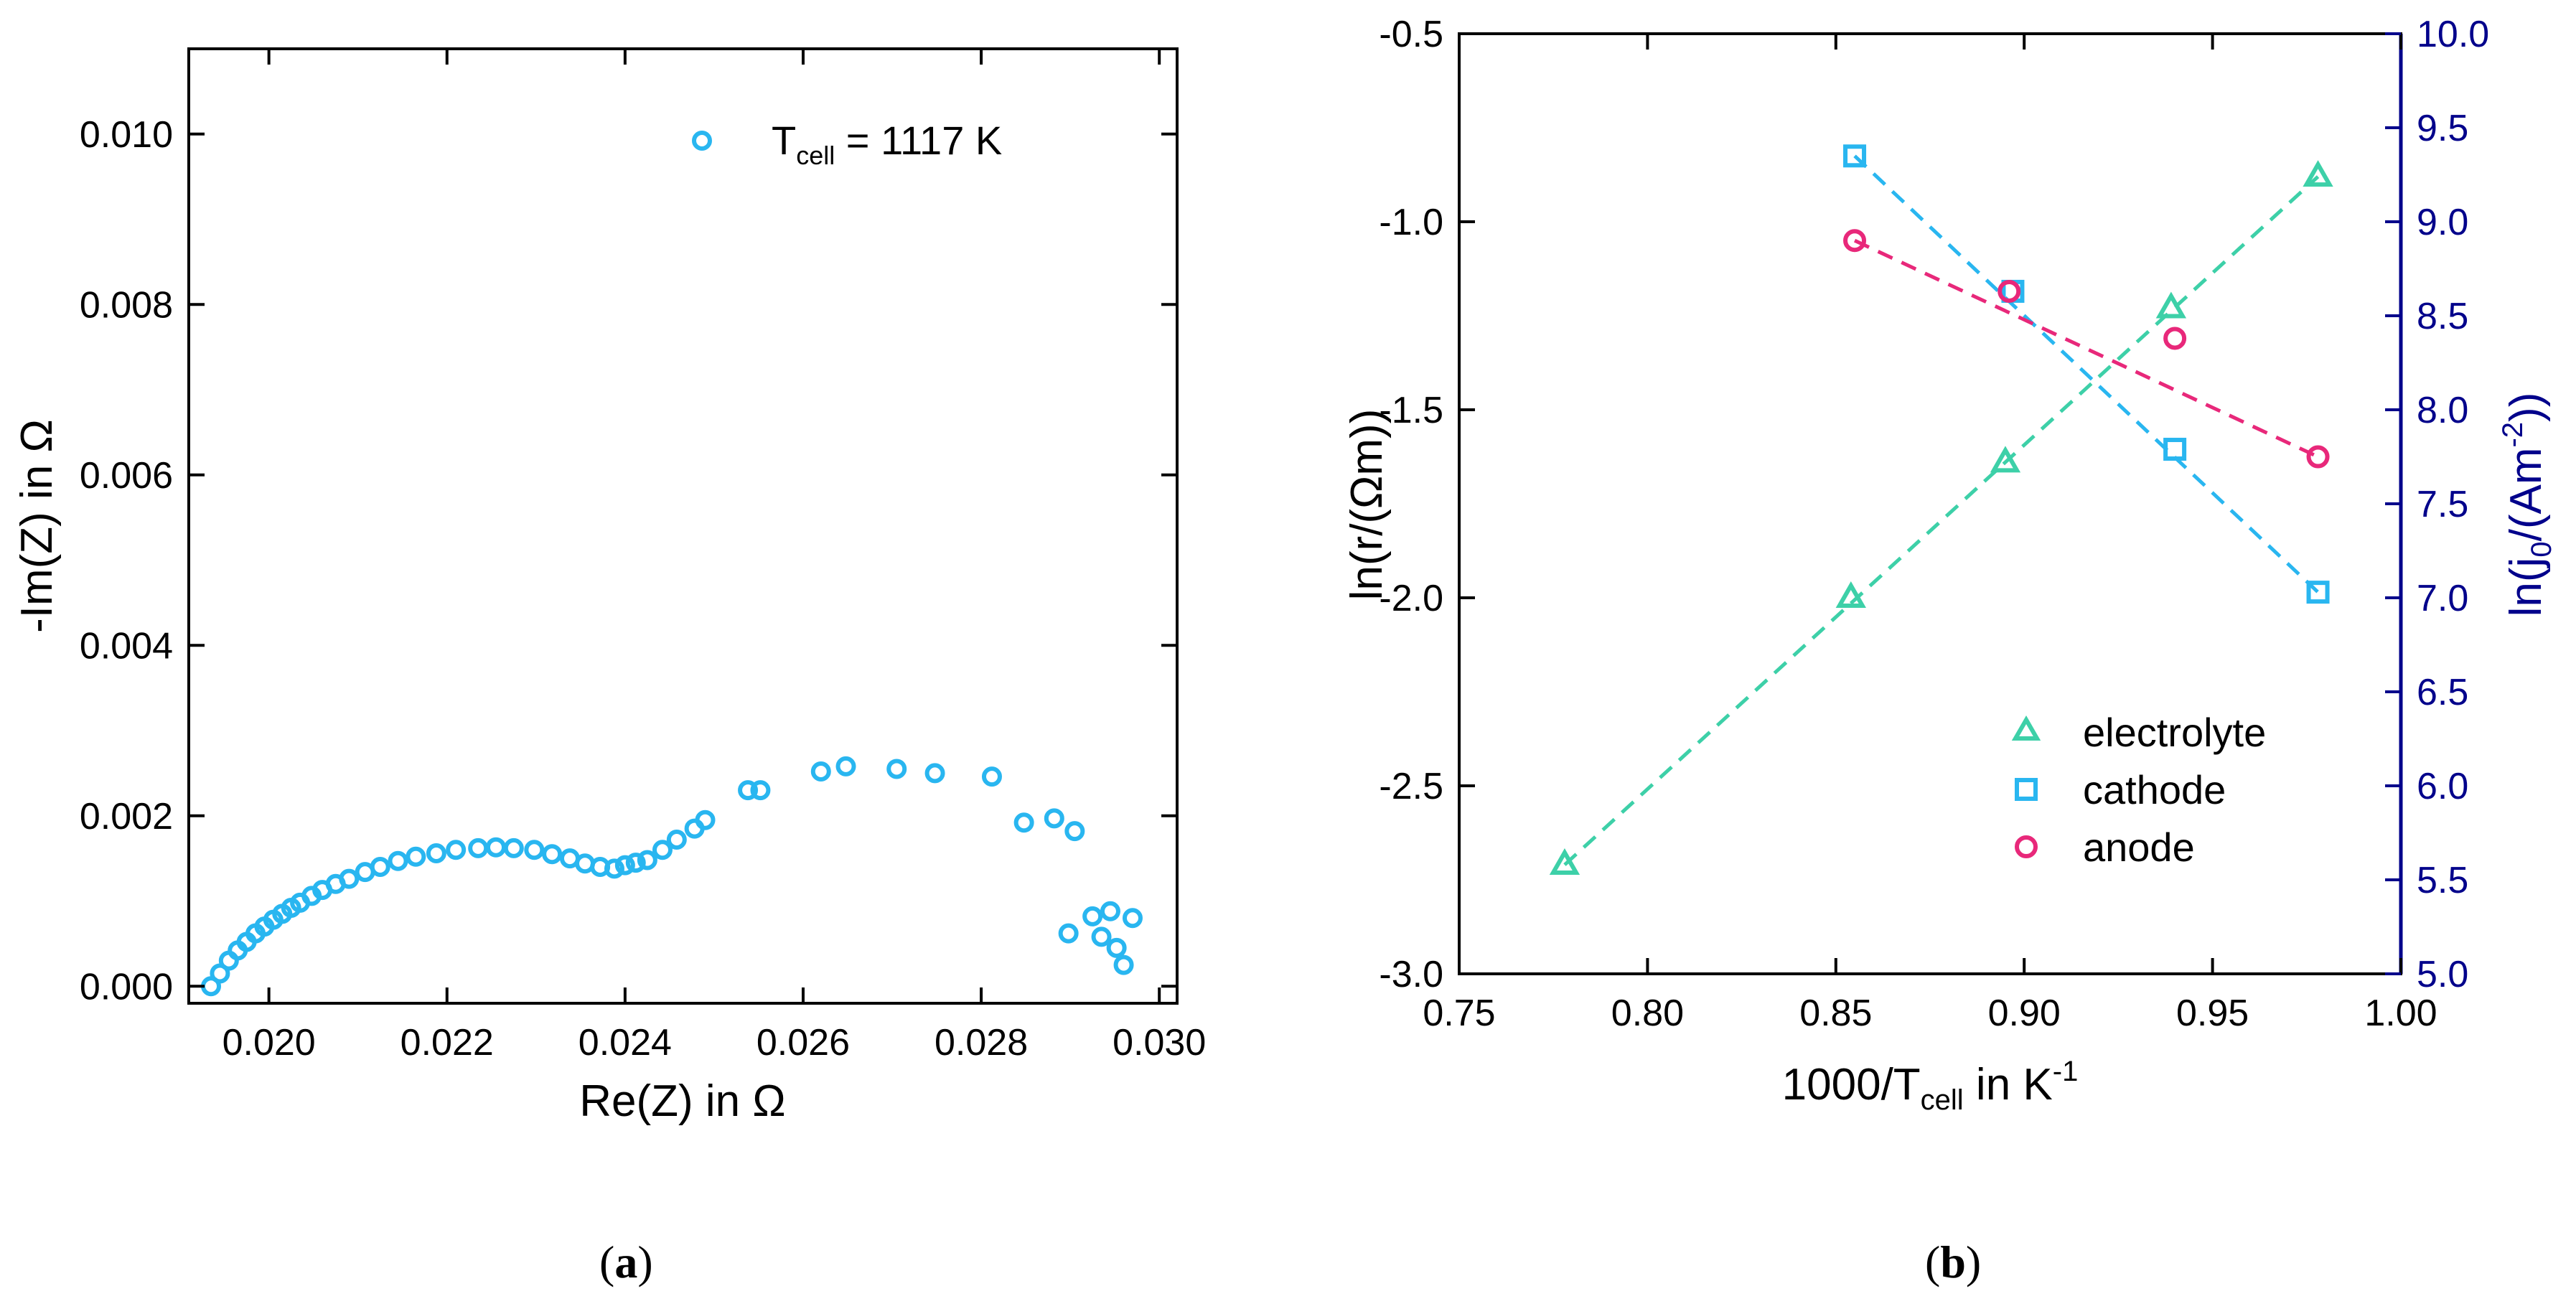 The image size is (2576, 1314). I want to click on panel-b-x-tick-label: 0.75, so click(1459, 1013).